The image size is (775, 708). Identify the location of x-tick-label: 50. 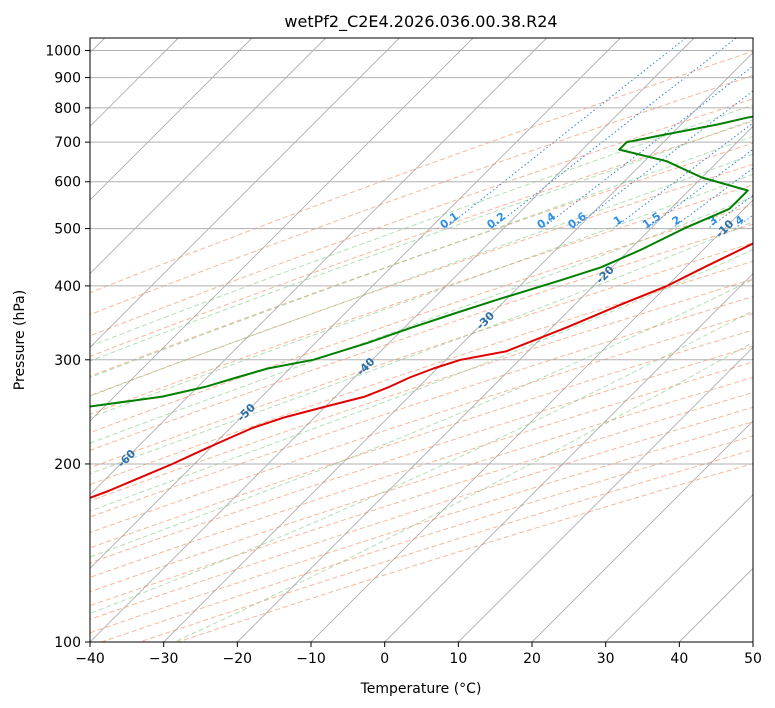
(753, 659).